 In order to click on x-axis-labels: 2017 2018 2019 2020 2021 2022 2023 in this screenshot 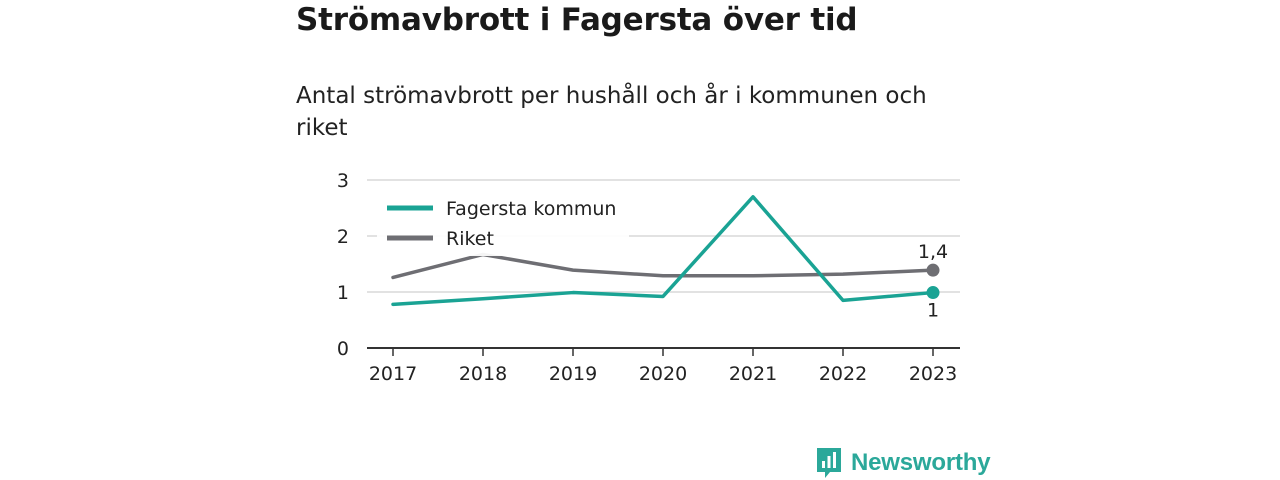, I will do `click(663, 374)`.